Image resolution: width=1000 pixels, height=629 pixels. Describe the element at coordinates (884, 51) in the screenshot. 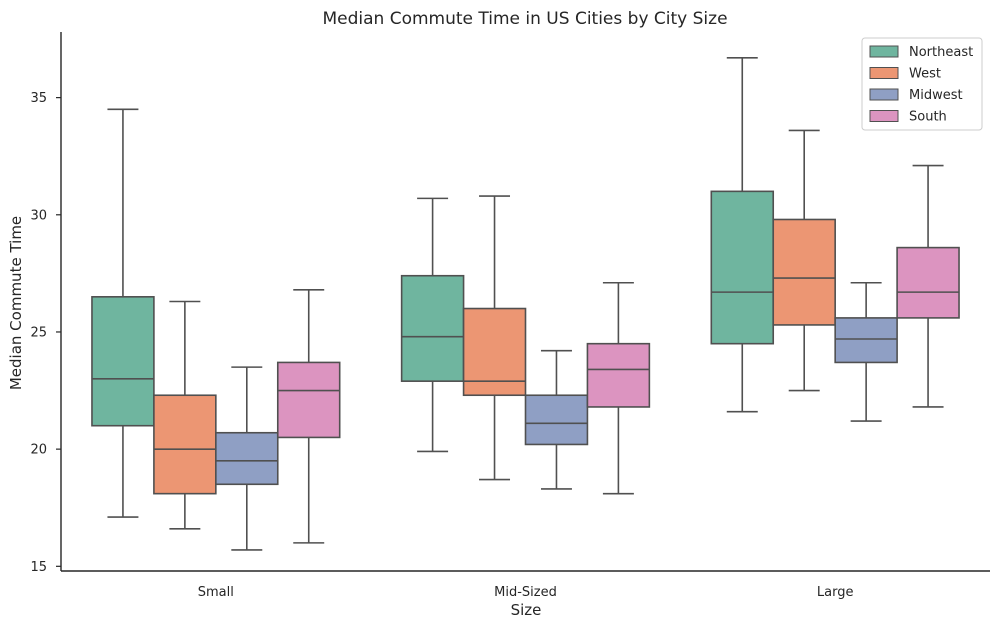

I see `legend-swatch-northeast` at that location.